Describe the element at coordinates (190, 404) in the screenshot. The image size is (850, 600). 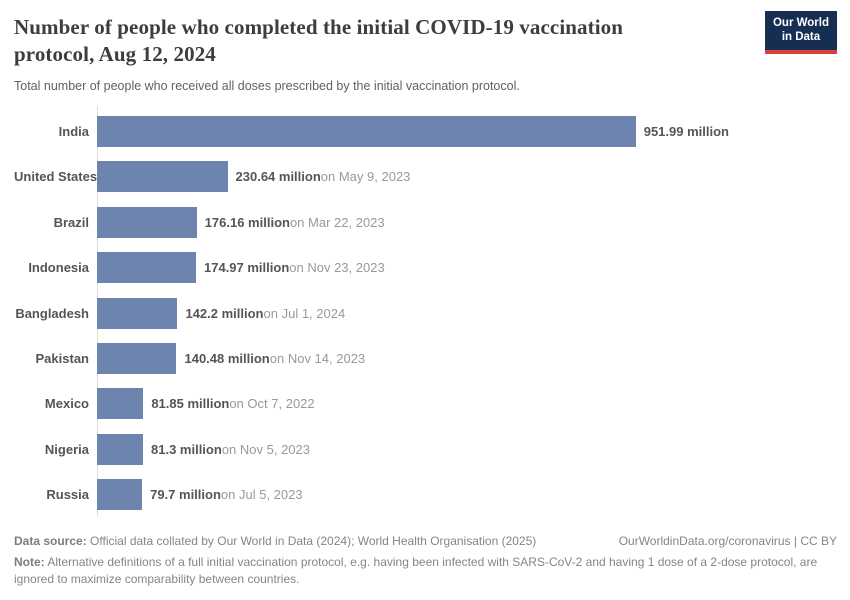
I see `bar-value: 81.85 million` at that location.